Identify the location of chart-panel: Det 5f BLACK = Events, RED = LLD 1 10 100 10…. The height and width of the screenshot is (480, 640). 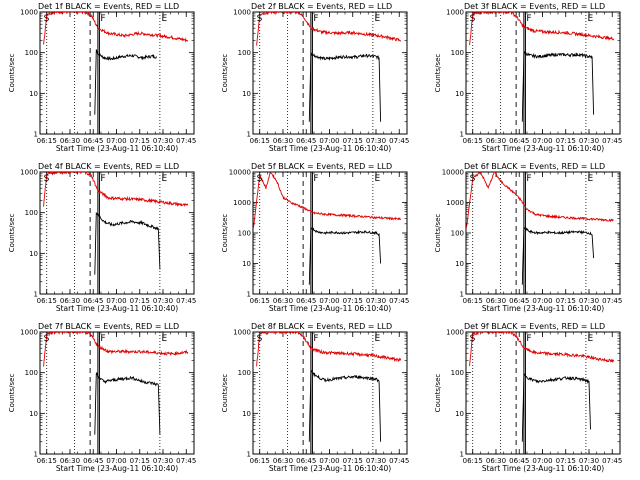
(315, 237).